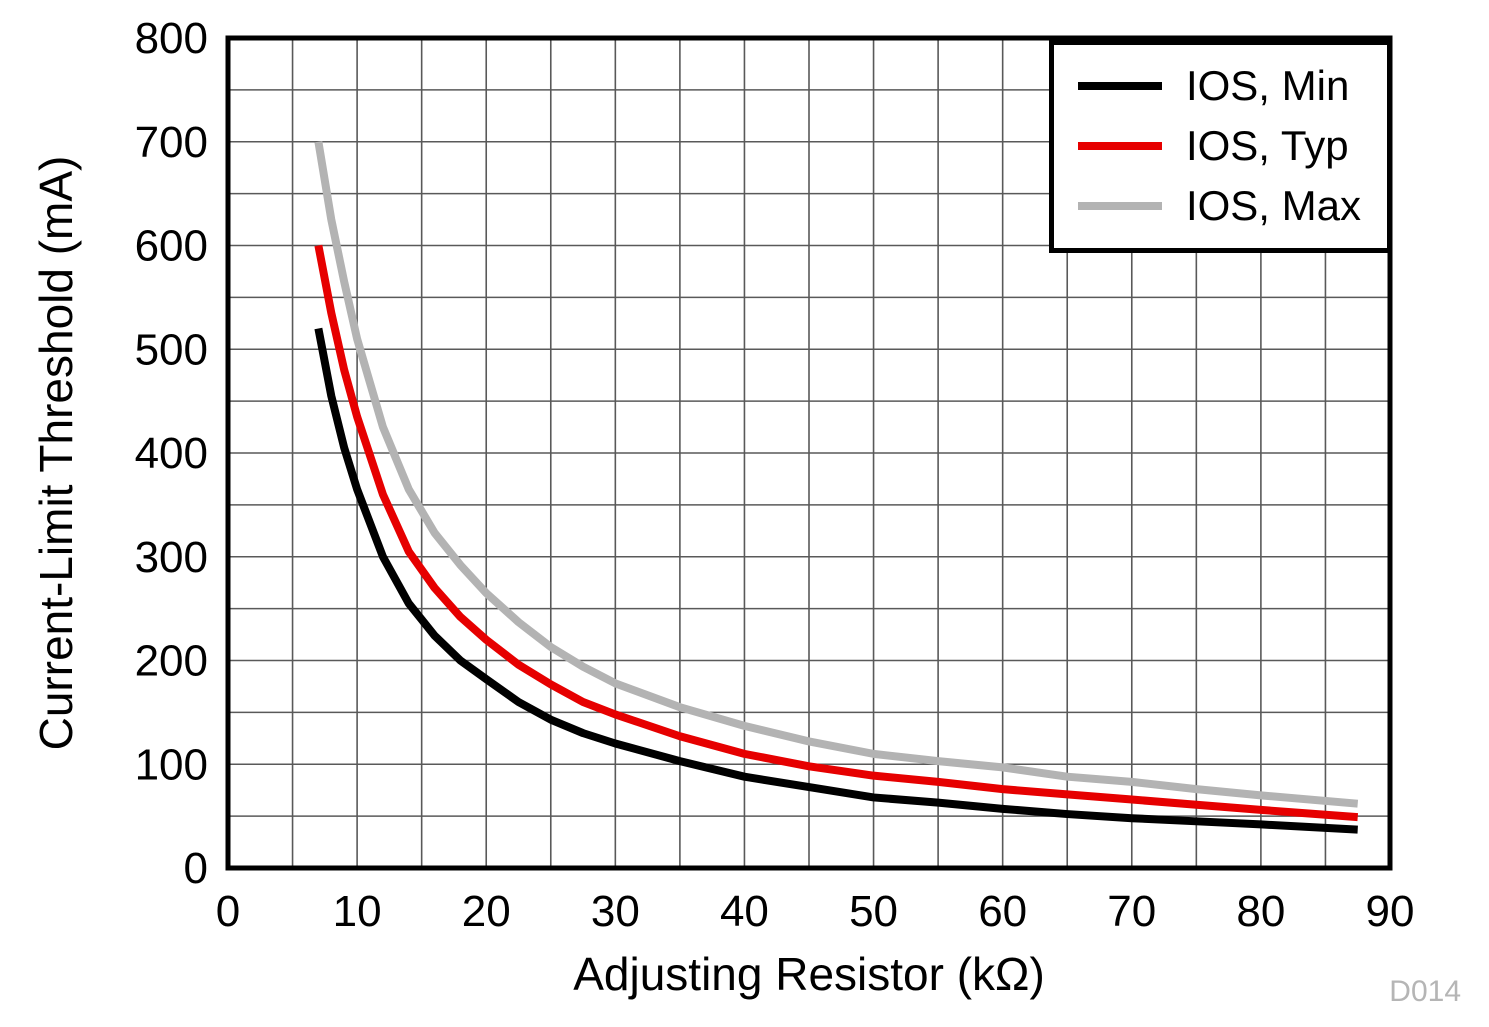  What do you see at coordinates (744, 911) in the screenshot?
I see `x-tick-label: 40` at bounding box center [744, 911].